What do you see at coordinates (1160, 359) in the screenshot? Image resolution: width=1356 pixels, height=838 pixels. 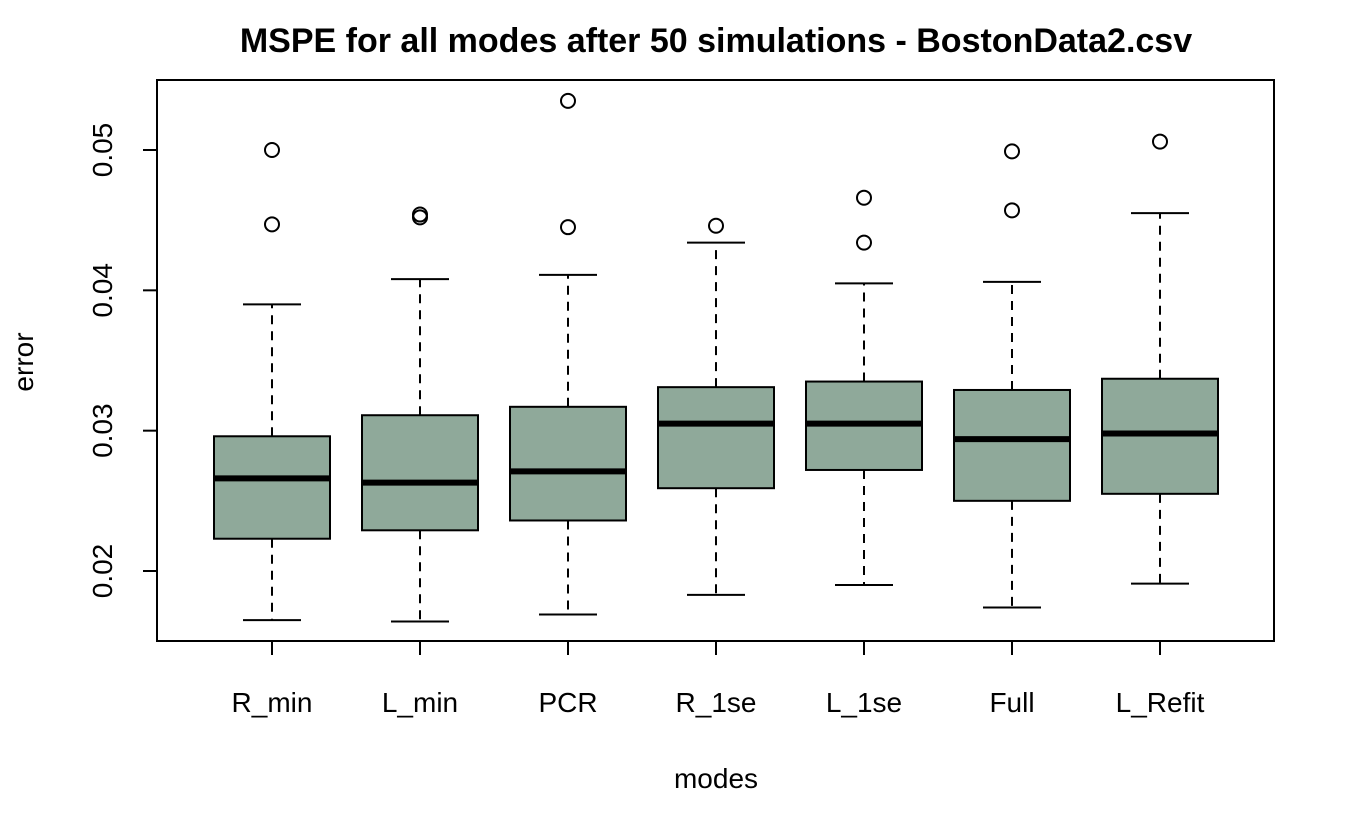 I see `box-l-refit` at bounding box center [1160, 359].